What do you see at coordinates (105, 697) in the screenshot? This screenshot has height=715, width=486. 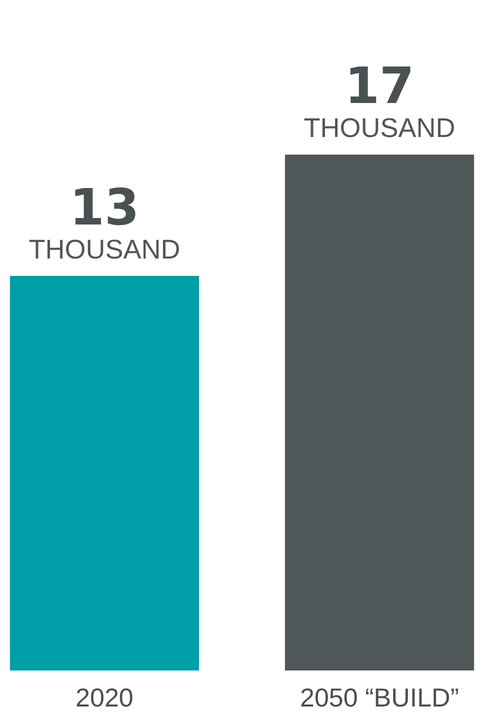 I see `x-tick-label: 2020` at bounding box center [105, 697].